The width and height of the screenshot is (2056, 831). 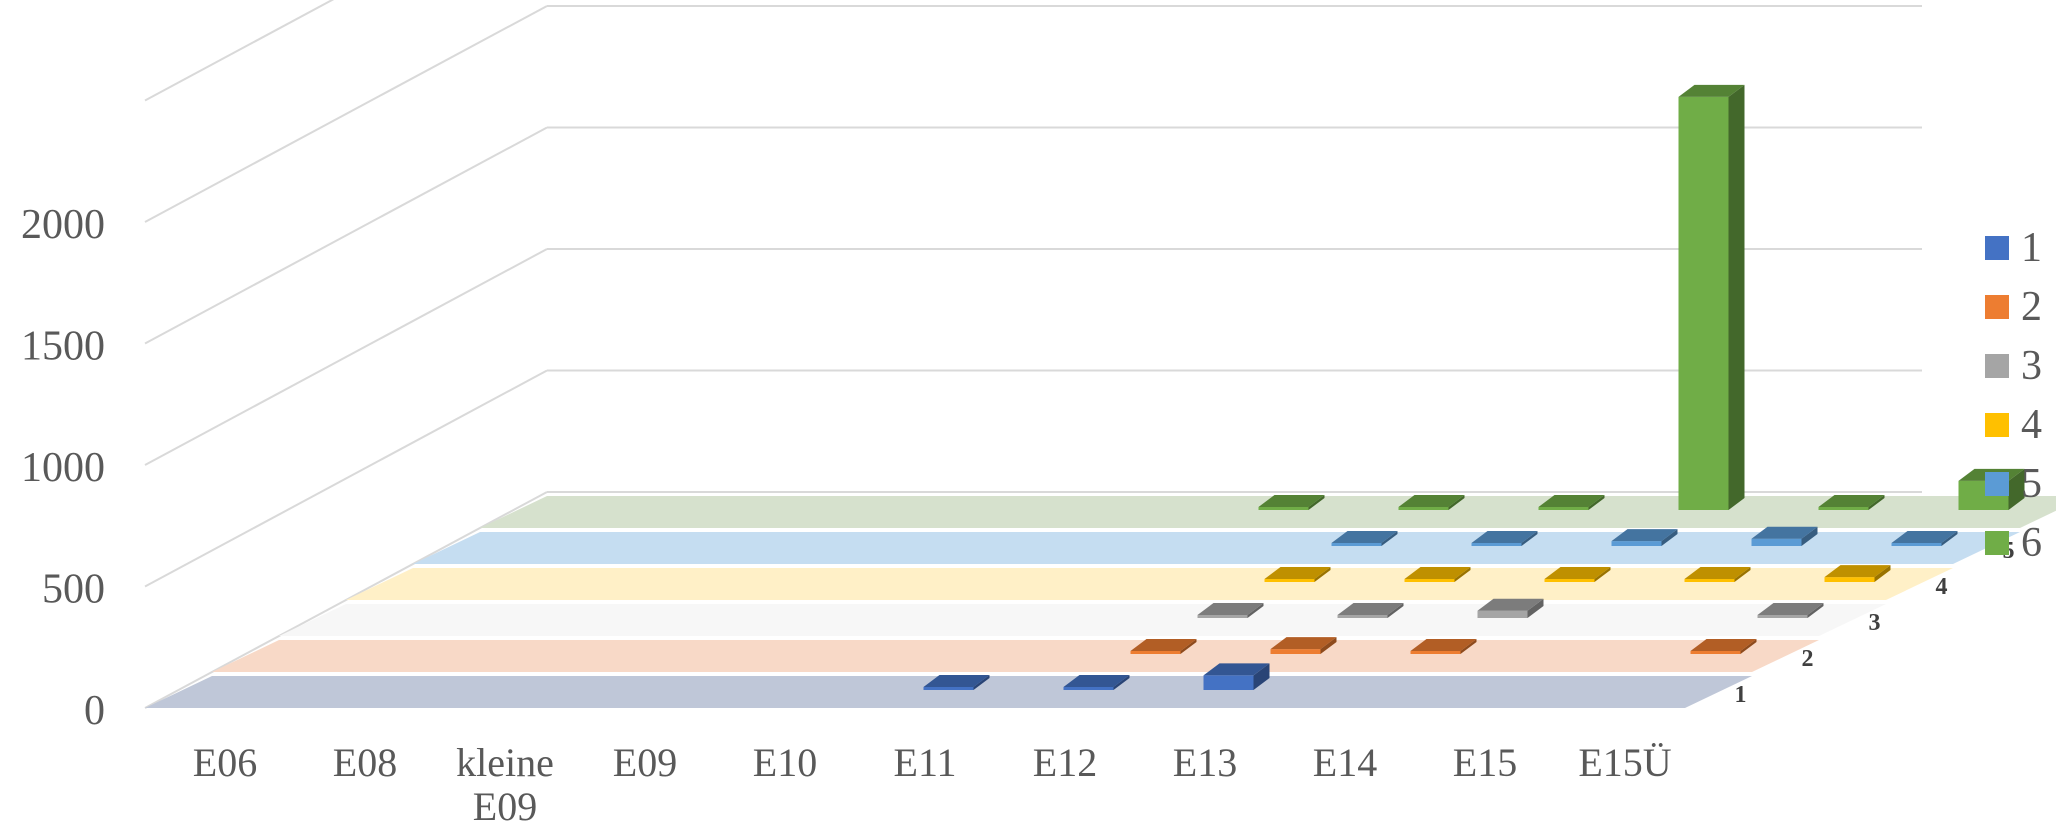 I want to click on bar-series-1-E13, so click(x=1236, y=676).